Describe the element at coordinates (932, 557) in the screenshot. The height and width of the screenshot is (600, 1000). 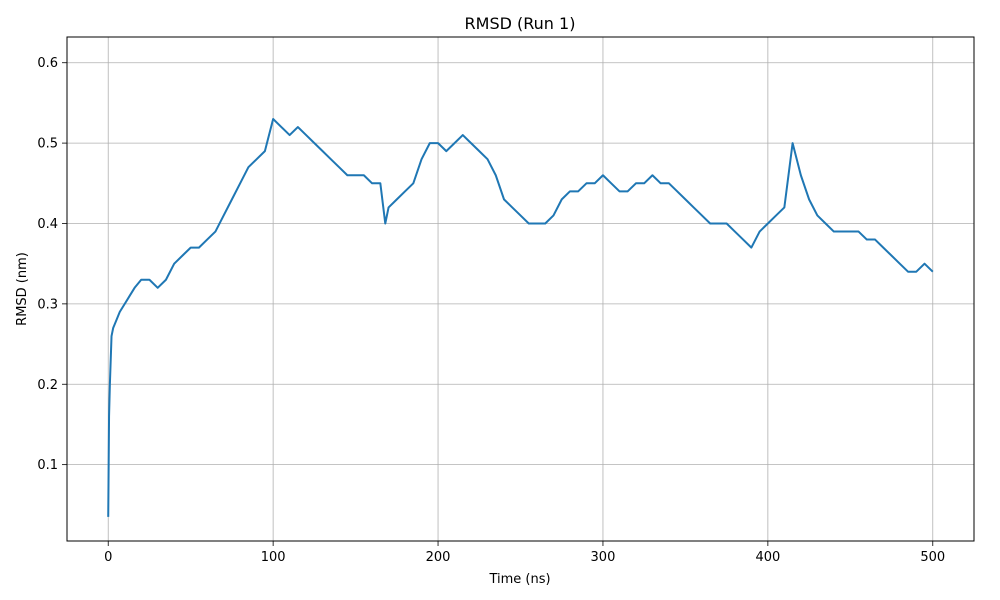
I see `x-tick-label: 500` at that location.